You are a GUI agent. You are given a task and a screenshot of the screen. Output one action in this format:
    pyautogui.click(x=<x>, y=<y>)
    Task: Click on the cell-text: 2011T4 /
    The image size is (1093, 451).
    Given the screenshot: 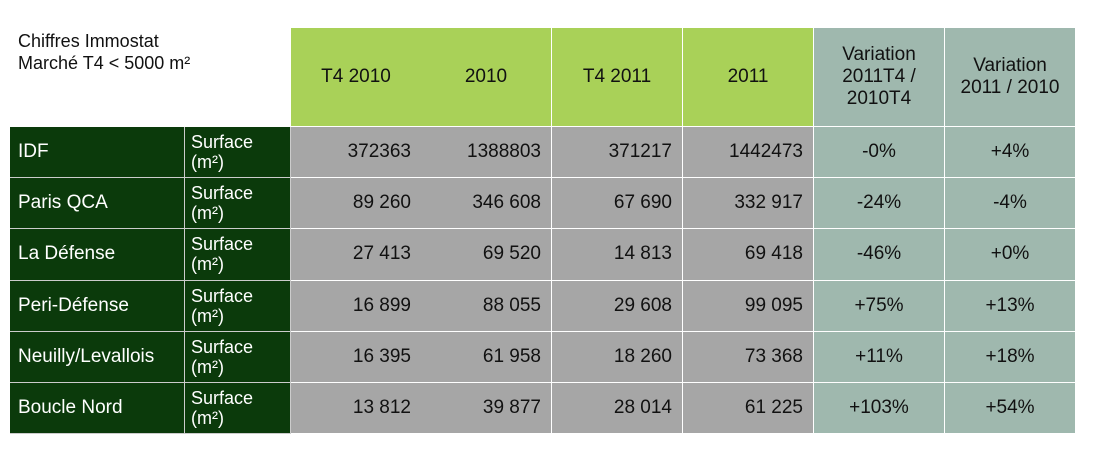 What is the action you would take?
    pyautogui.click(x=879, y=76)
    